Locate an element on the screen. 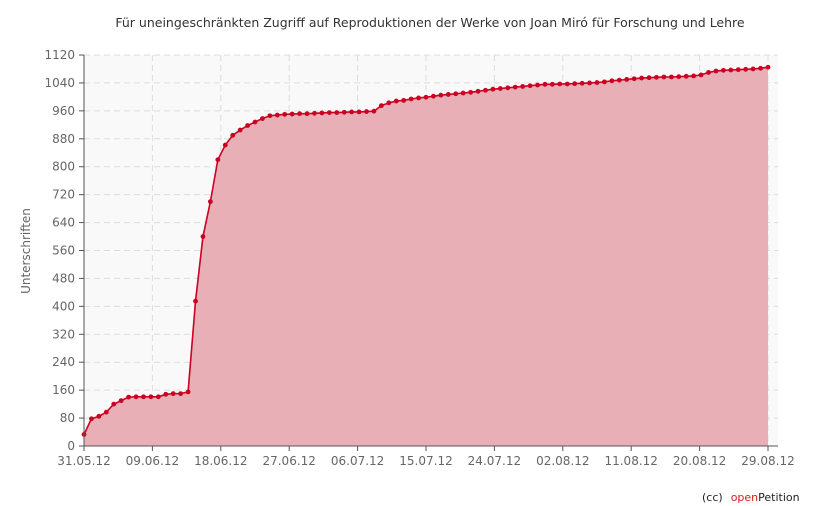 Image resolution: width=820 pixels, height=506 pixels. y-tick-label: 80 is located at coordinates (67, 418).